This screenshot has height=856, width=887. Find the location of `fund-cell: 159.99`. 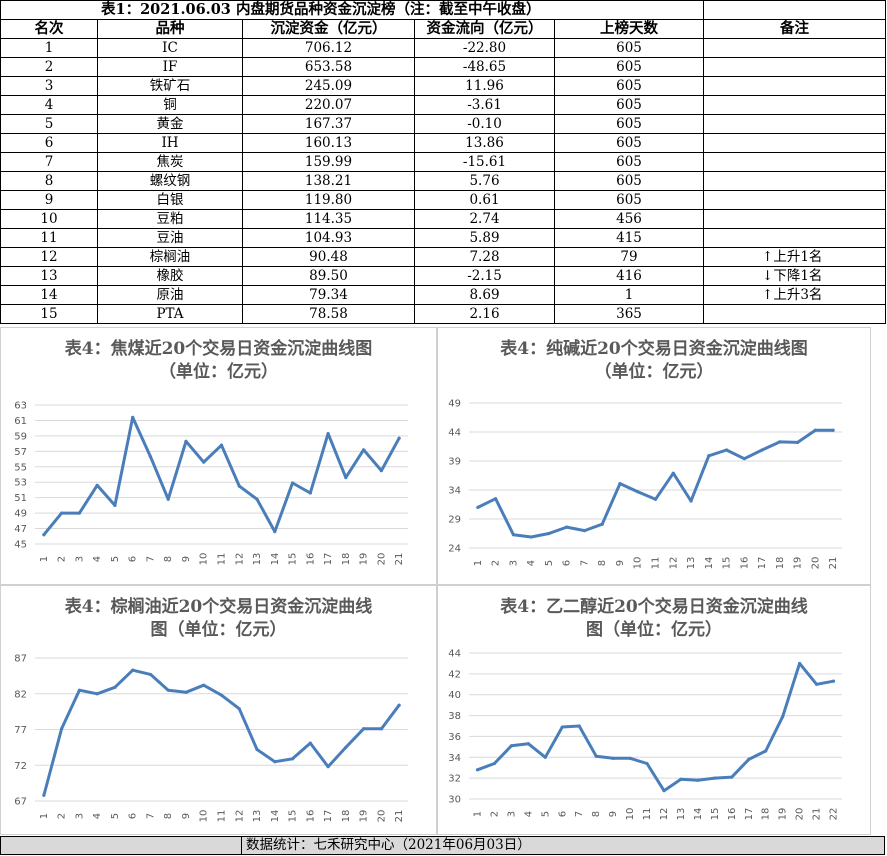

fund-cell: 159.99 is located at coordinates (328, 162).